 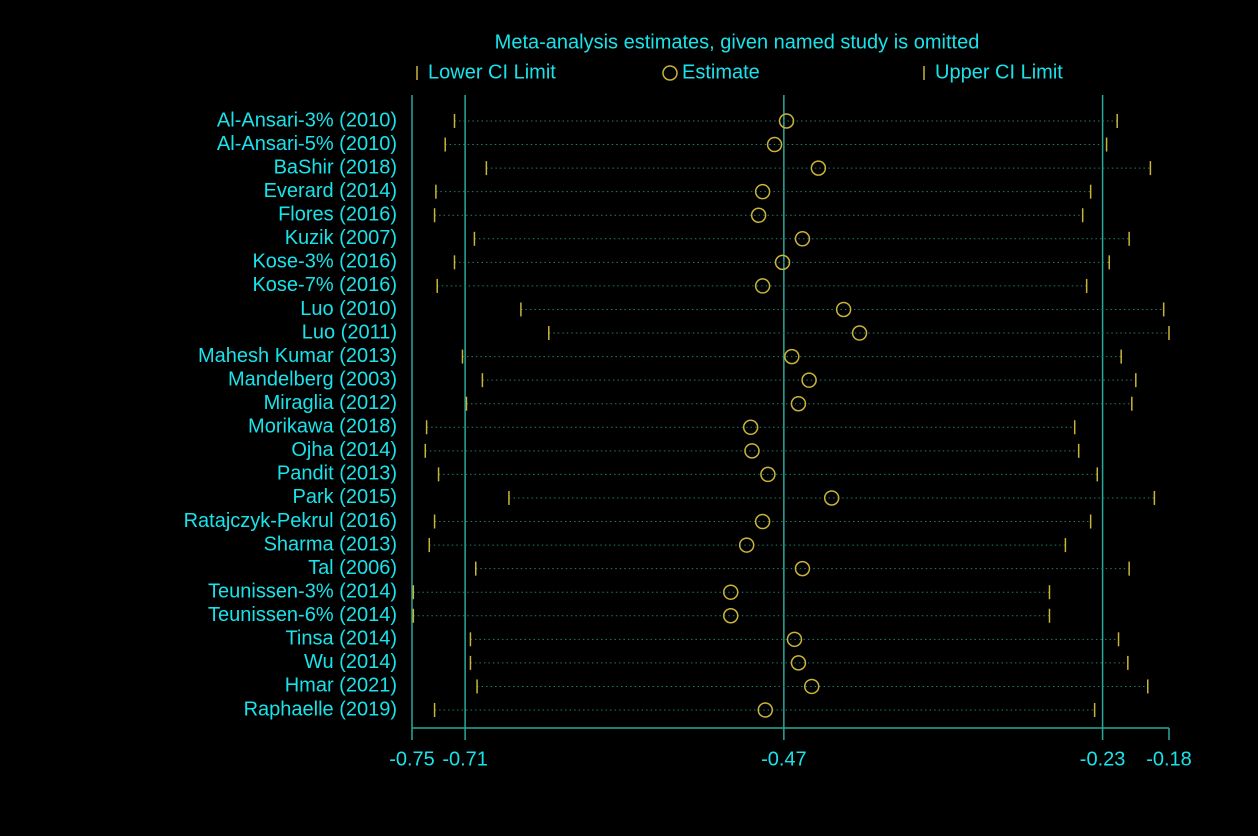 What do you see at coordinates (335, 167) in the screenshot?
I see `y-tick-label: BaShir (2018)` at bounding box center [335, 167].